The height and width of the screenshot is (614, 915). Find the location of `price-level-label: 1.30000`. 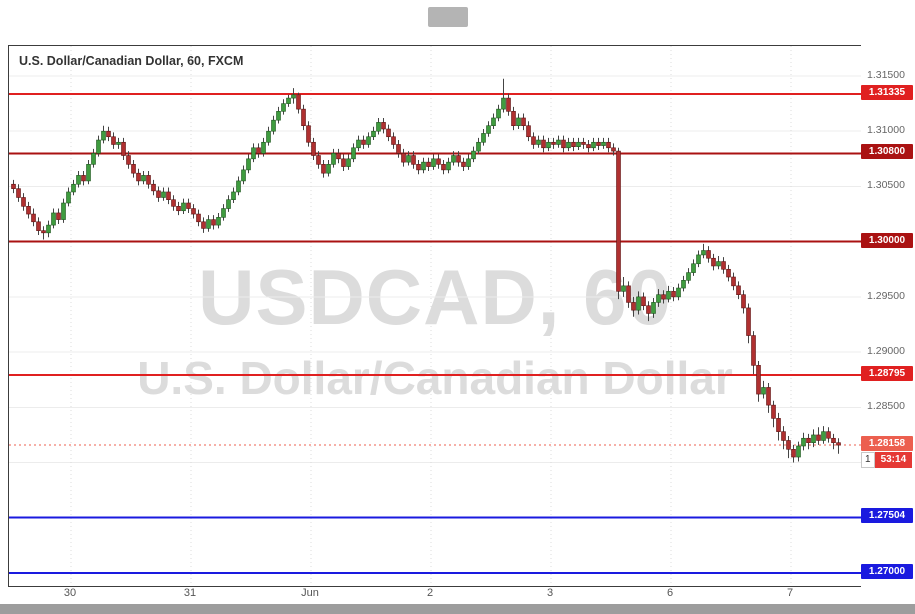

price-level-label: 1.30000 is located at coordinates (887, 240).